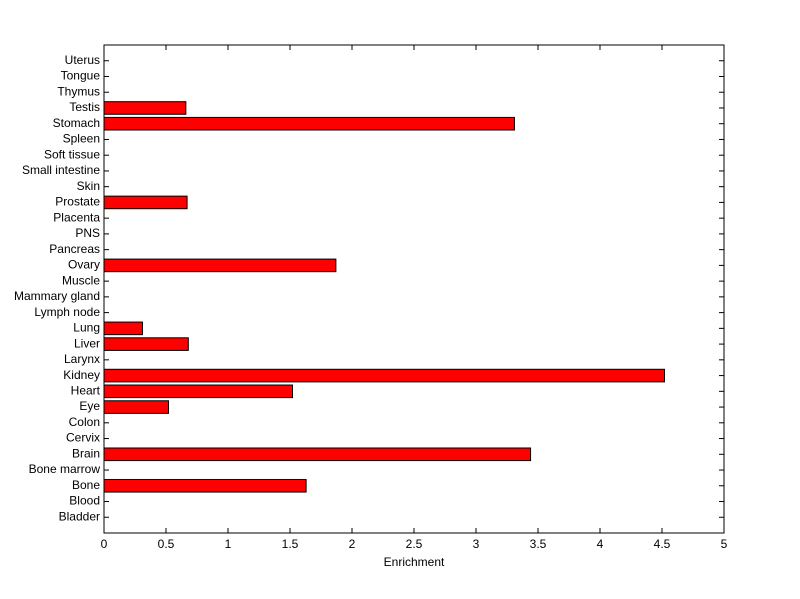  Describe the element at coordinates (87, 233) in the screenshot. I see `y-tick-label: PNS` at that location.